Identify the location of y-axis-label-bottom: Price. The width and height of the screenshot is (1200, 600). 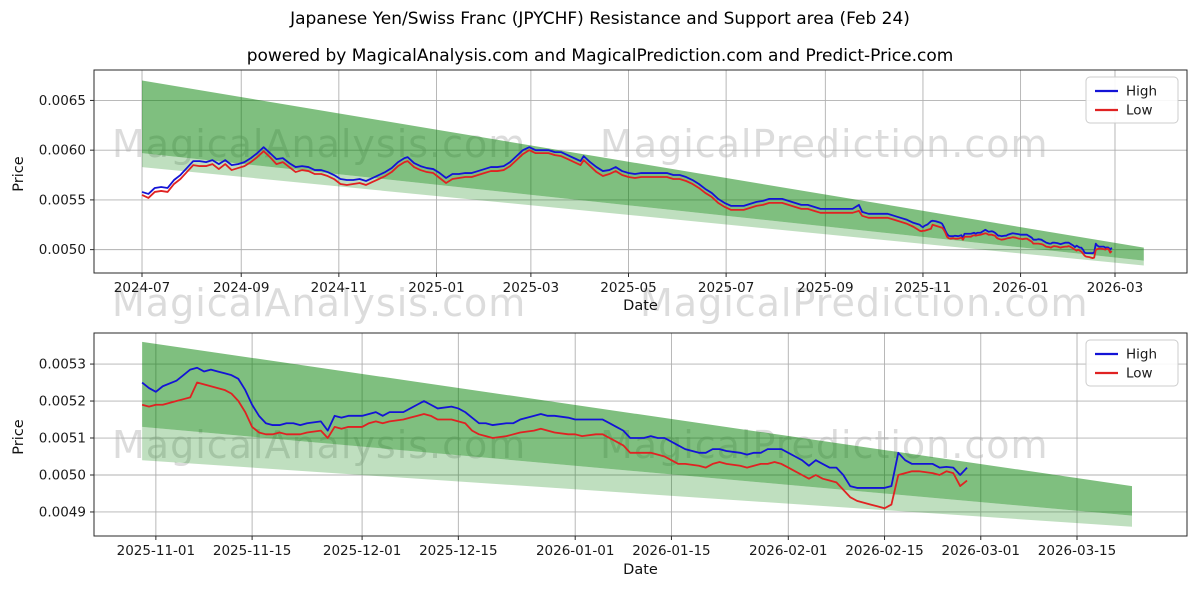
(19, 437).